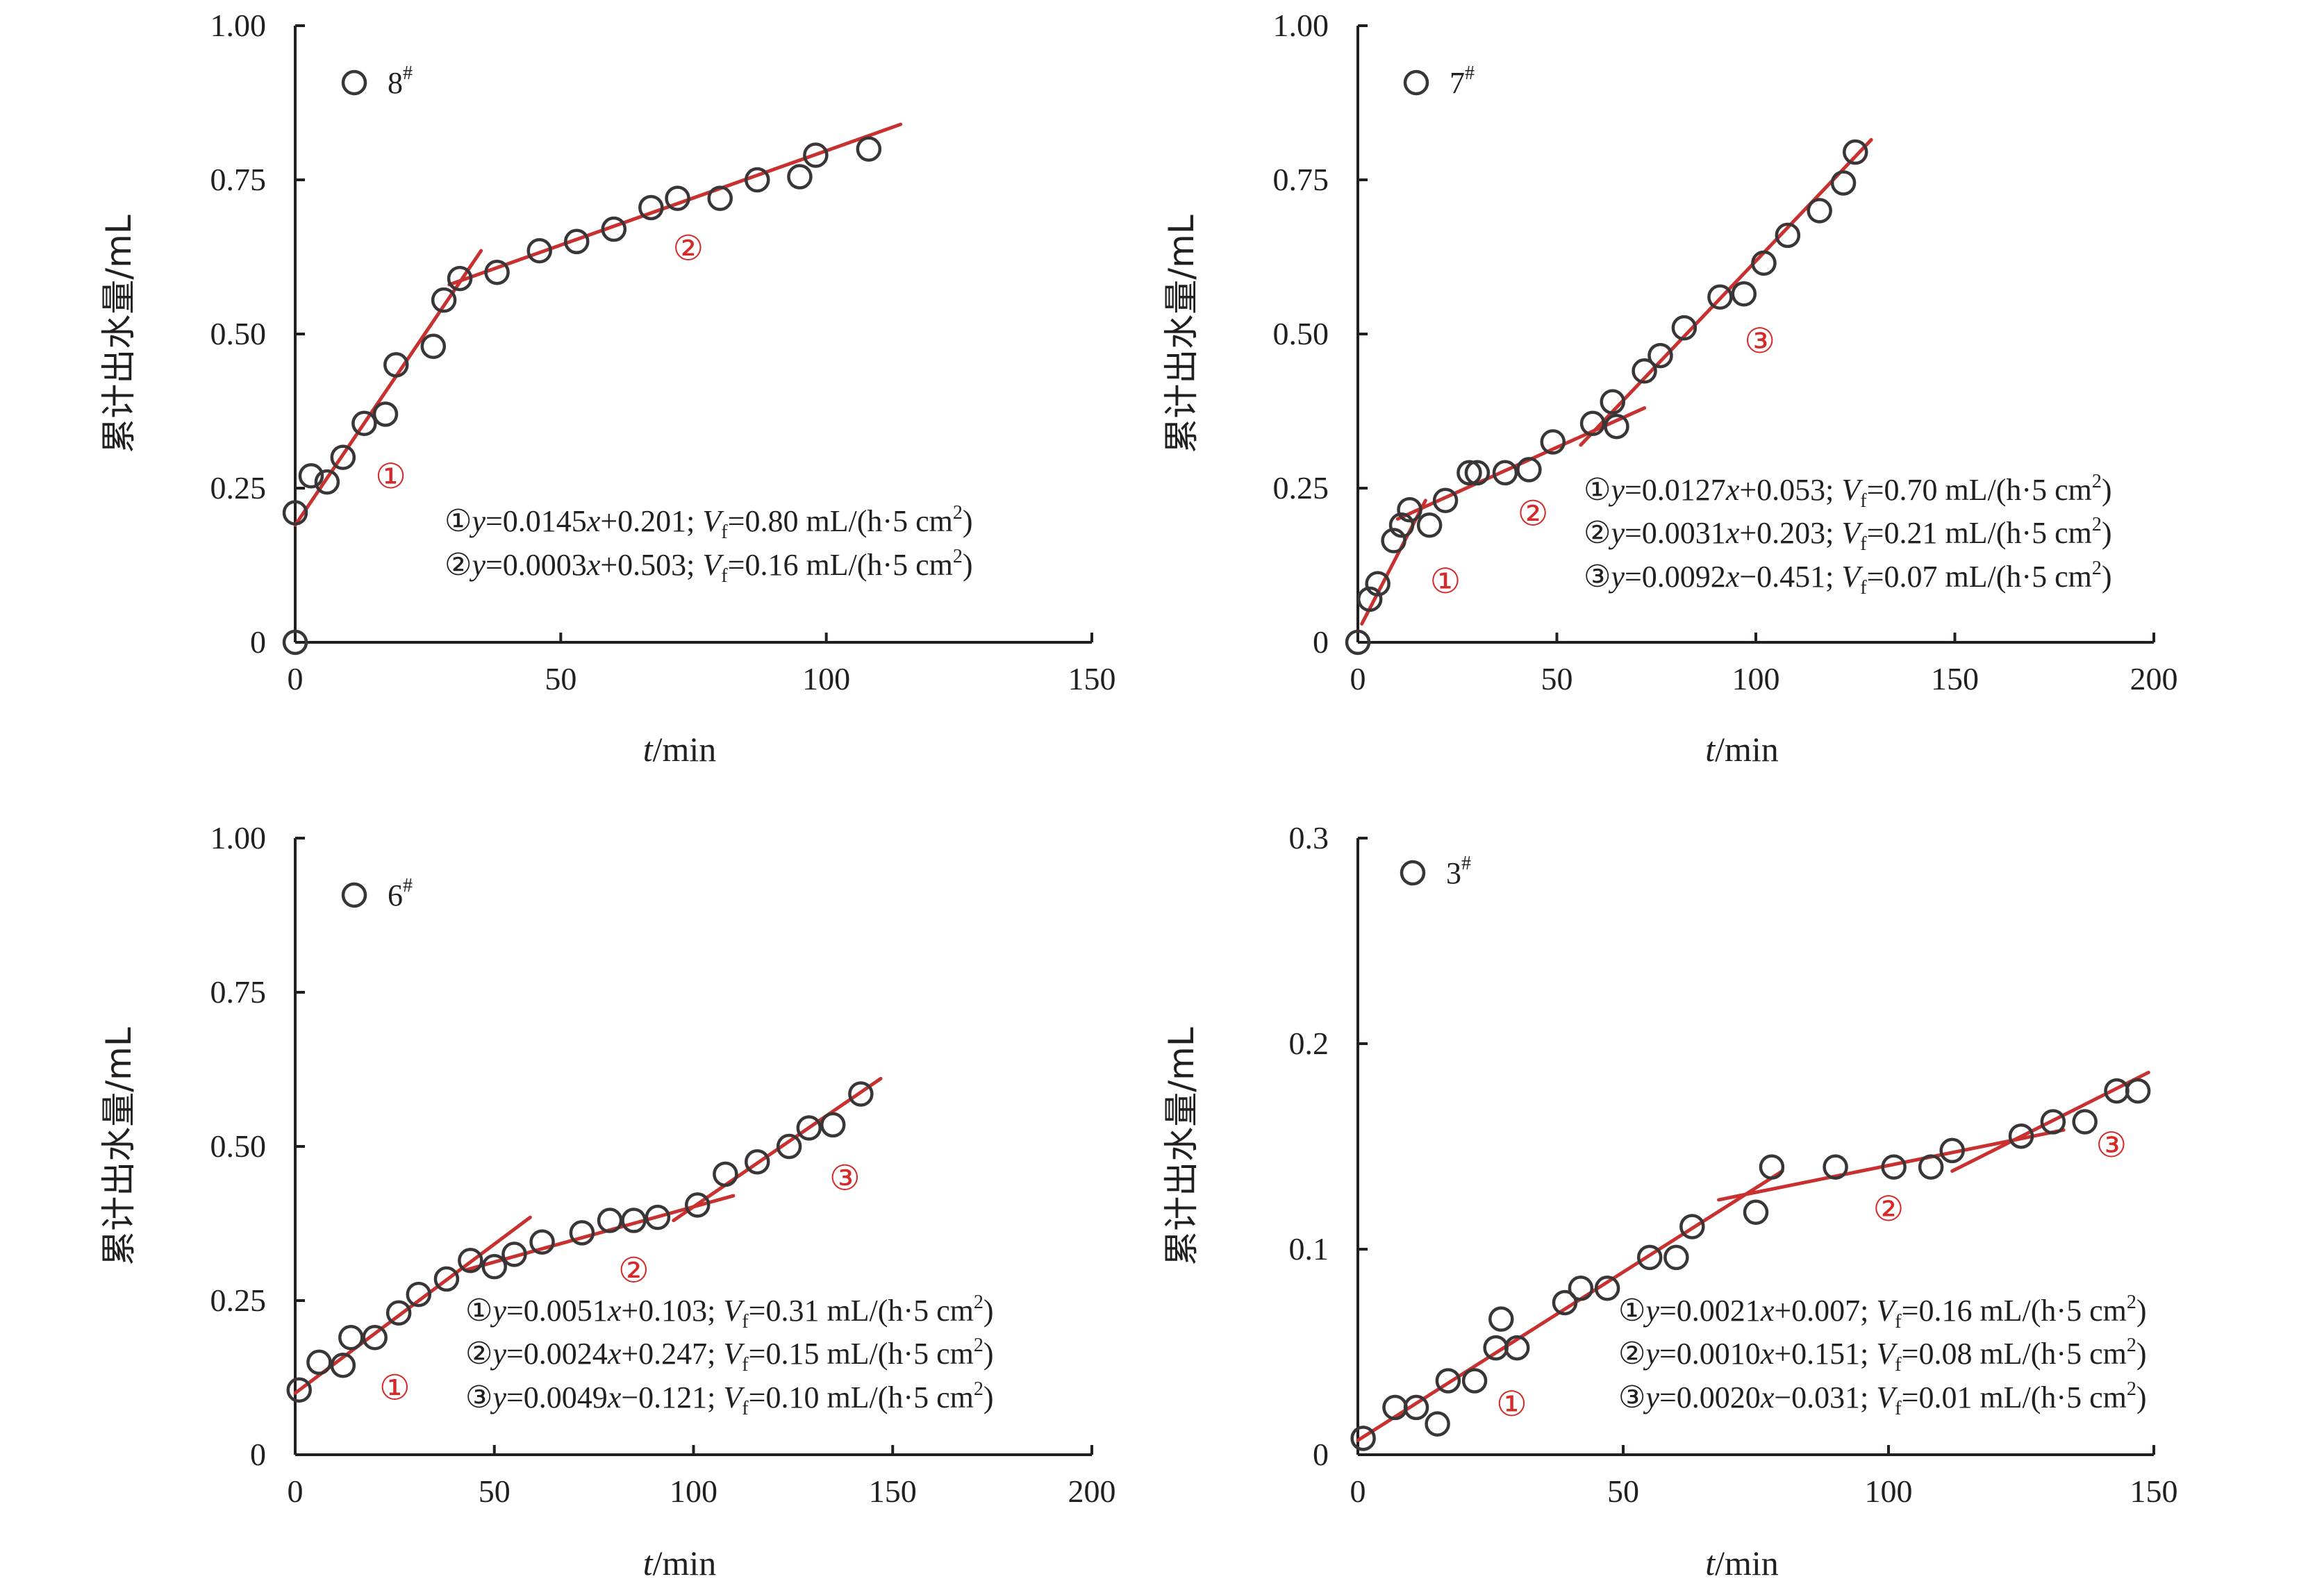  I want to click on fit-equation: ①y=0.0127x+0.053; Vf=0.70 mL/(h·5 cm2), so click(1848, 492).